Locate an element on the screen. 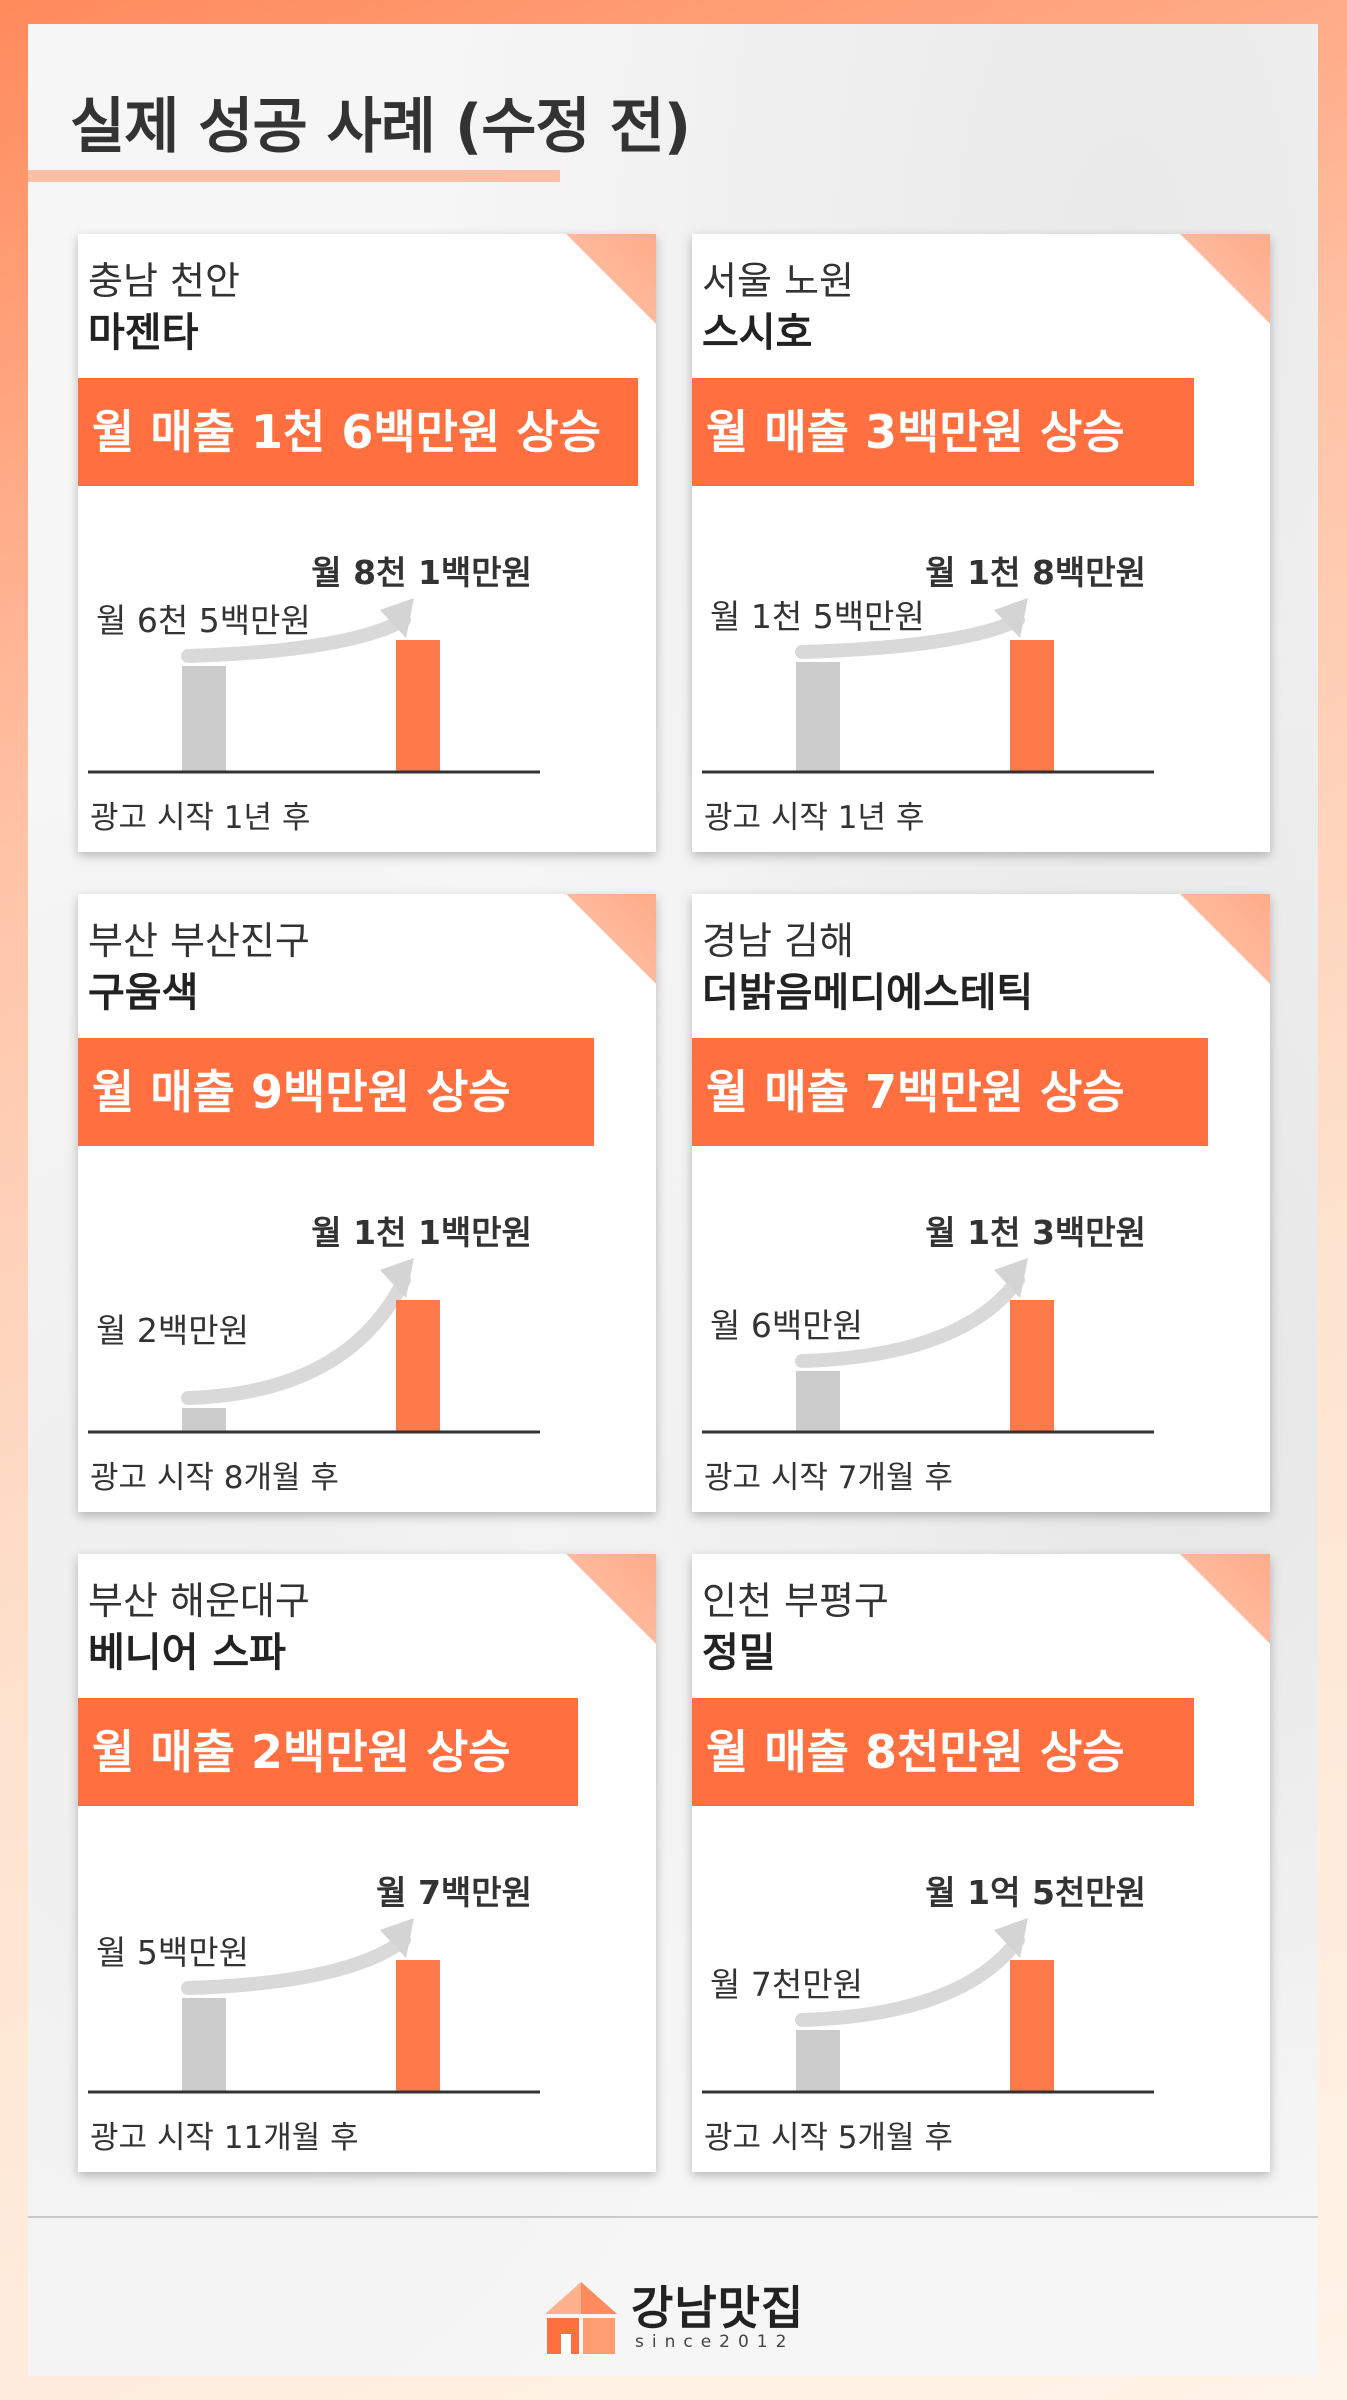  title-underline is located at coordinates (294, 176).